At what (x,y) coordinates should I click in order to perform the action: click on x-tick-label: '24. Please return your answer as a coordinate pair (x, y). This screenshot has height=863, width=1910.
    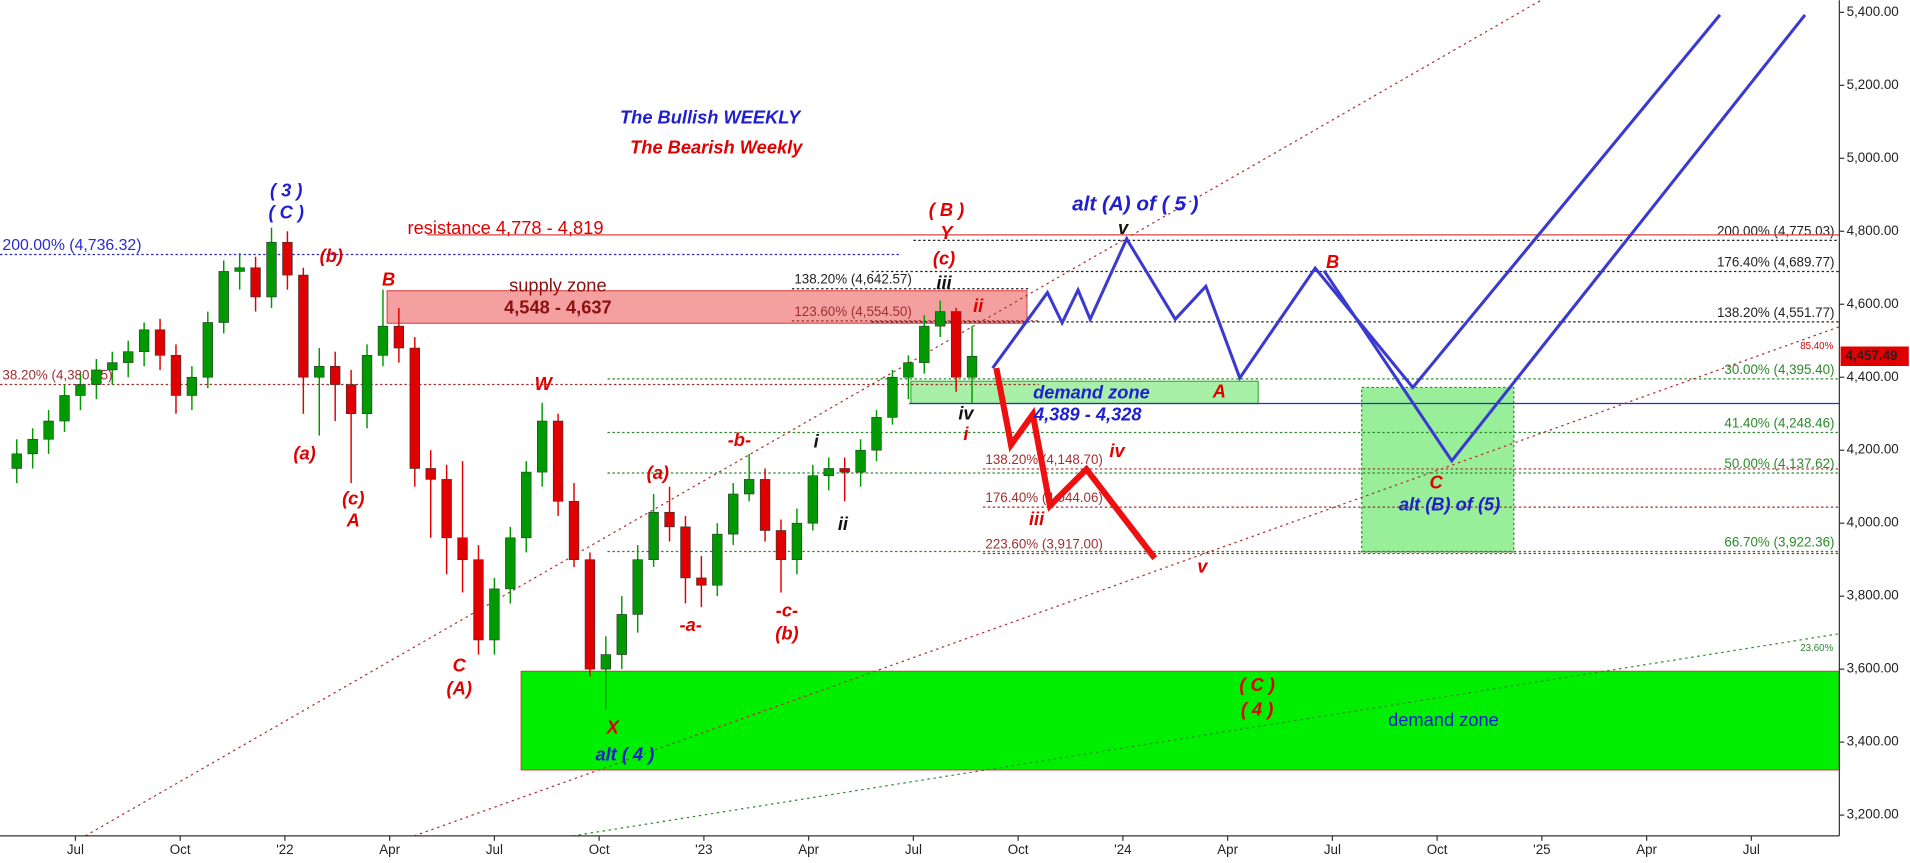
    Looking at the image, I should click on (1123, 849).